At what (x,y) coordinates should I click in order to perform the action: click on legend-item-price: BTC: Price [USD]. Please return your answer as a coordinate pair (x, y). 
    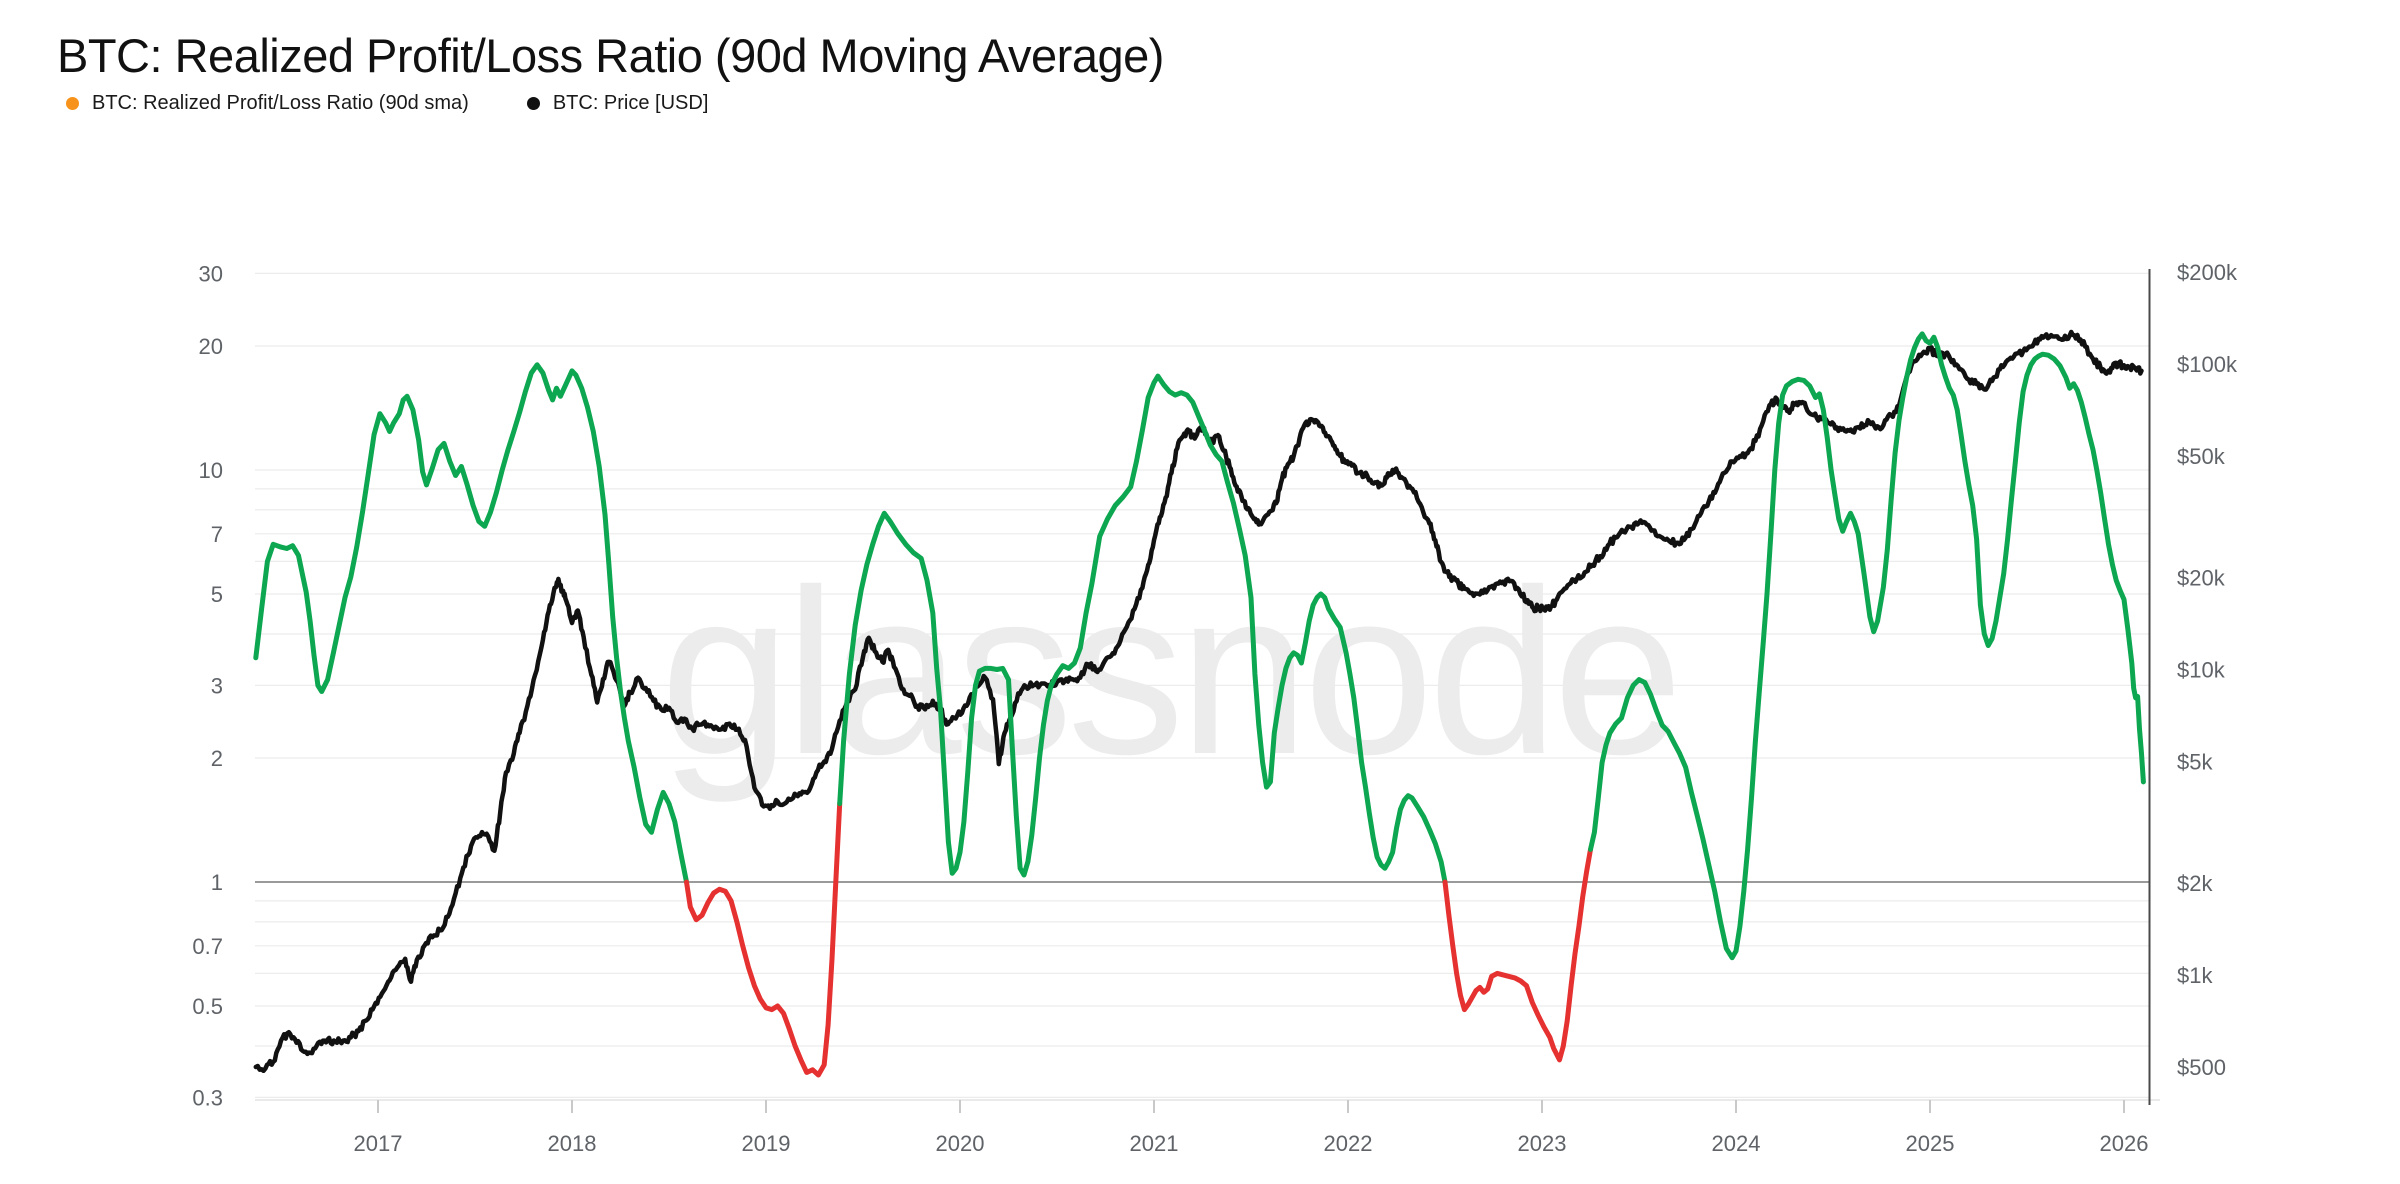
    Looking at the image, I should click on (617, 103).